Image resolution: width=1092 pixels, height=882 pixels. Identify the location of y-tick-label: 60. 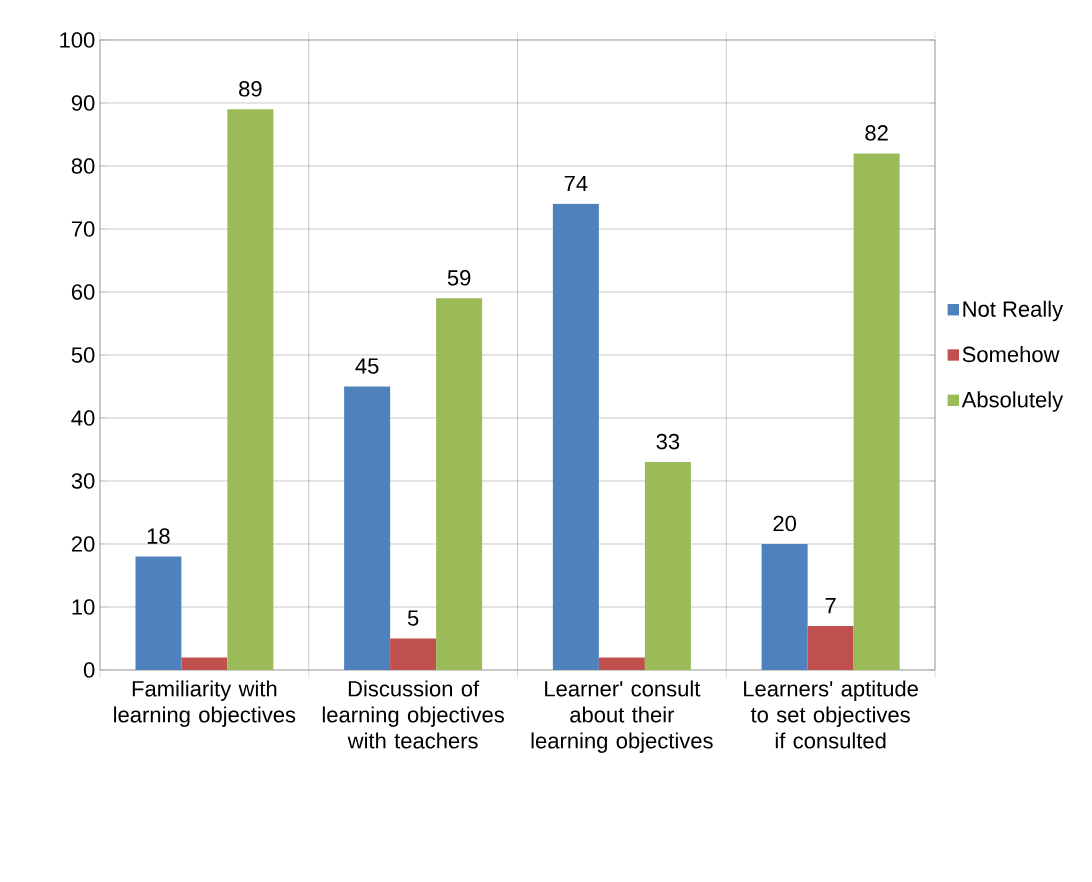
(83, 292).